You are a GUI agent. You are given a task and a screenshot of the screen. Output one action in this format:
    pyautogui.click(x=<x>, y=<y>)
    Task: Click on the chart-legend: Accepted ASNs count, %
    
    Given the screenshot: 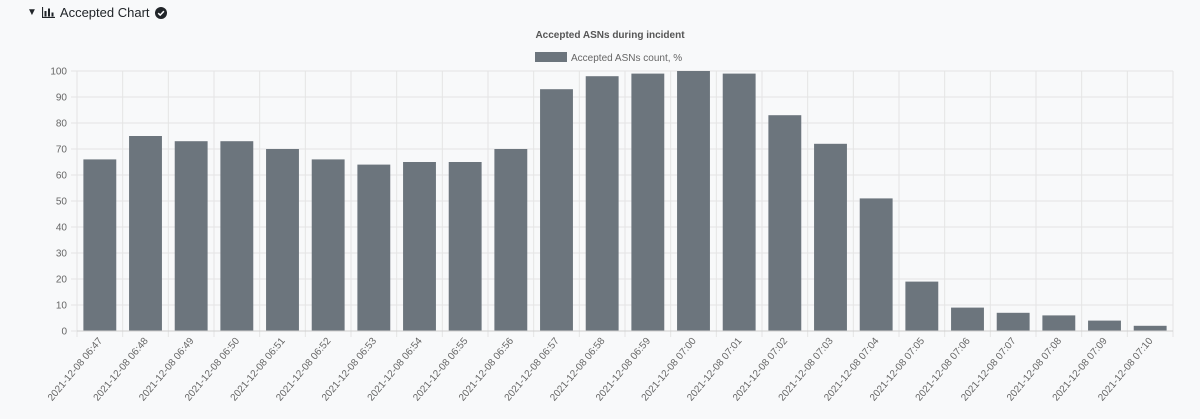 What is the action you would take?
    pyautogui.click(x=608, y=58)
    